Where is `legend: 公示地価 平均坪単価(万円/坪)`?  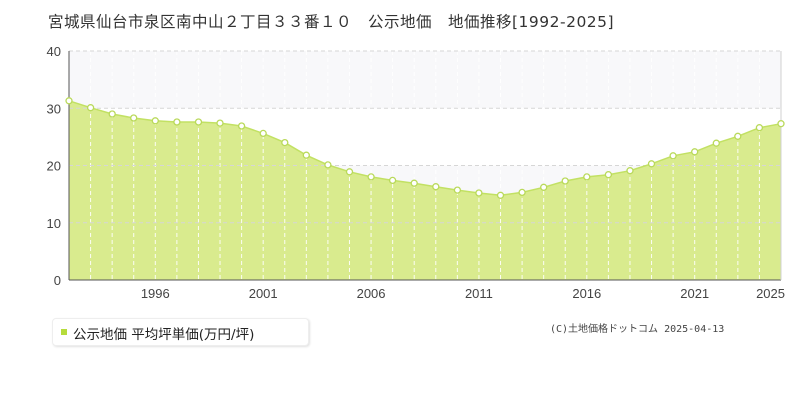
legend: 公示地価 平均坪単価(万円/坪) is located at coordinates (180, 332).